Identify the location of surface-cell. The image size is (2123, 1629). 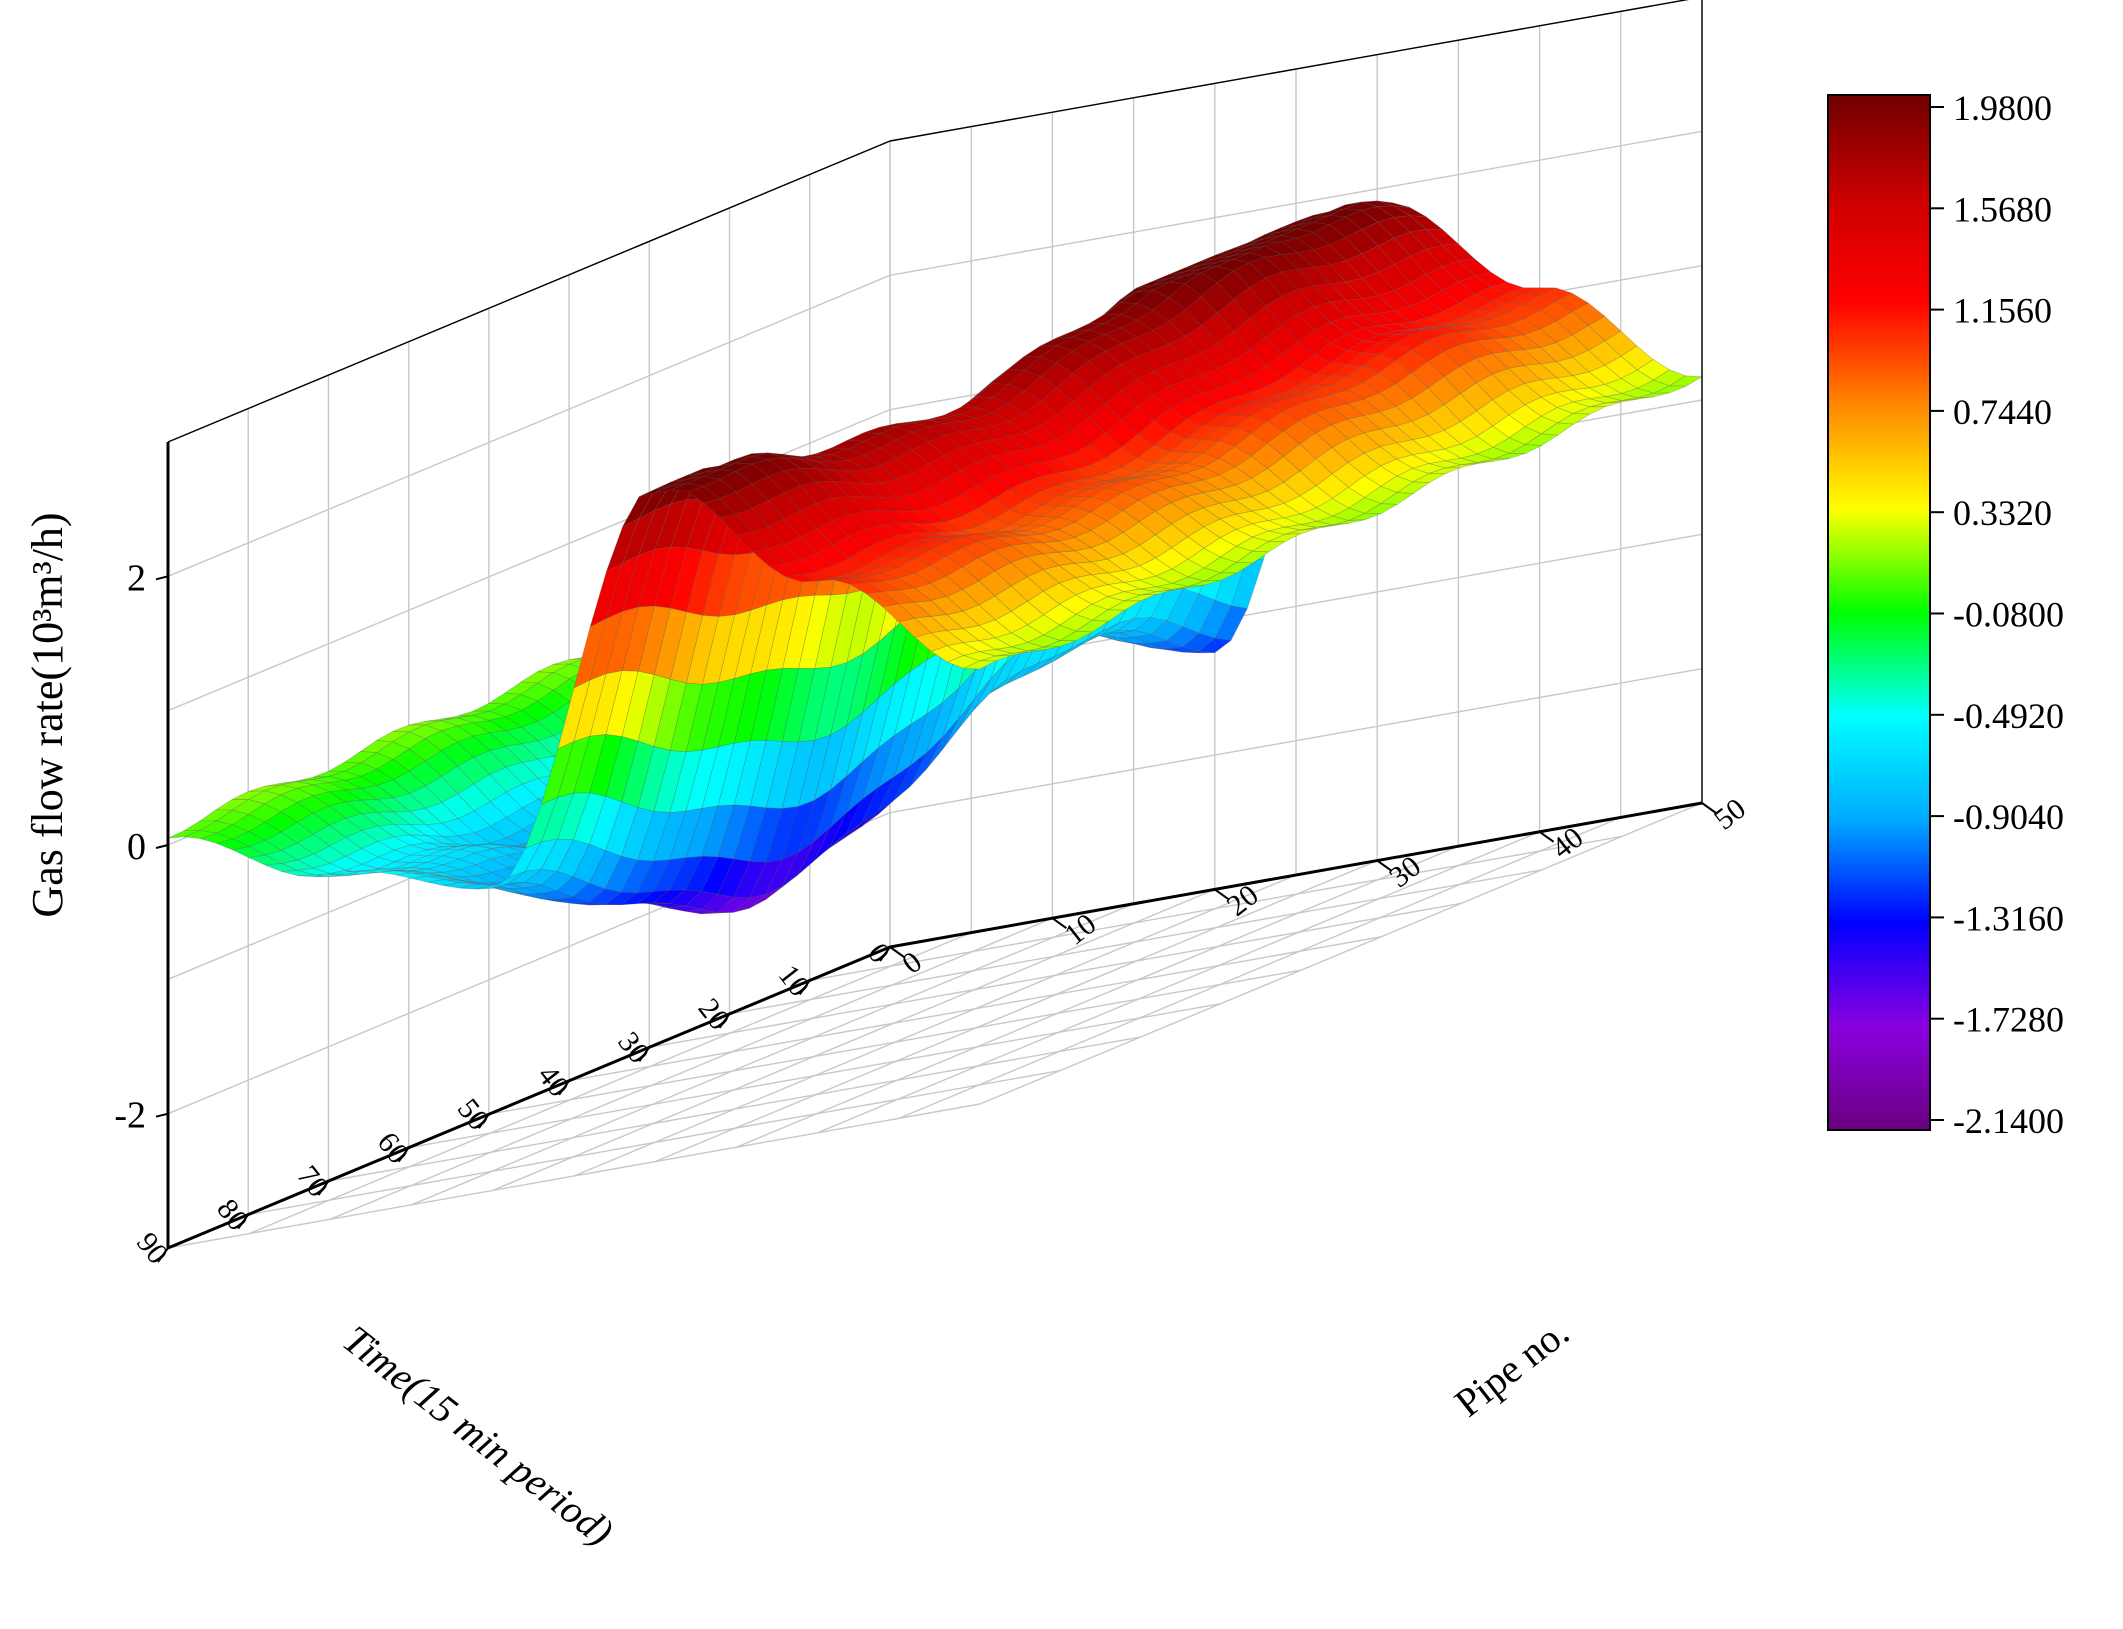
(980, 665).